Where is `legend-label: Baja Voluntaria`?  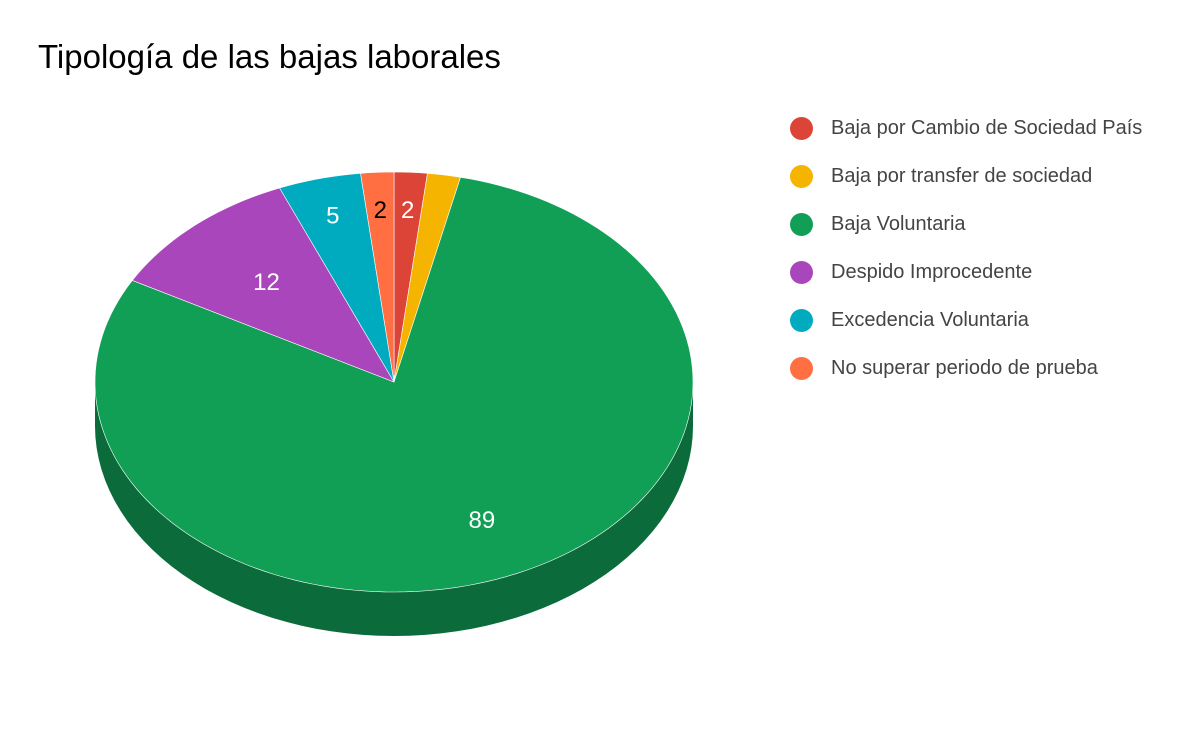 legend-label: Baja Voluntaria is located at coordinates (898, 223).